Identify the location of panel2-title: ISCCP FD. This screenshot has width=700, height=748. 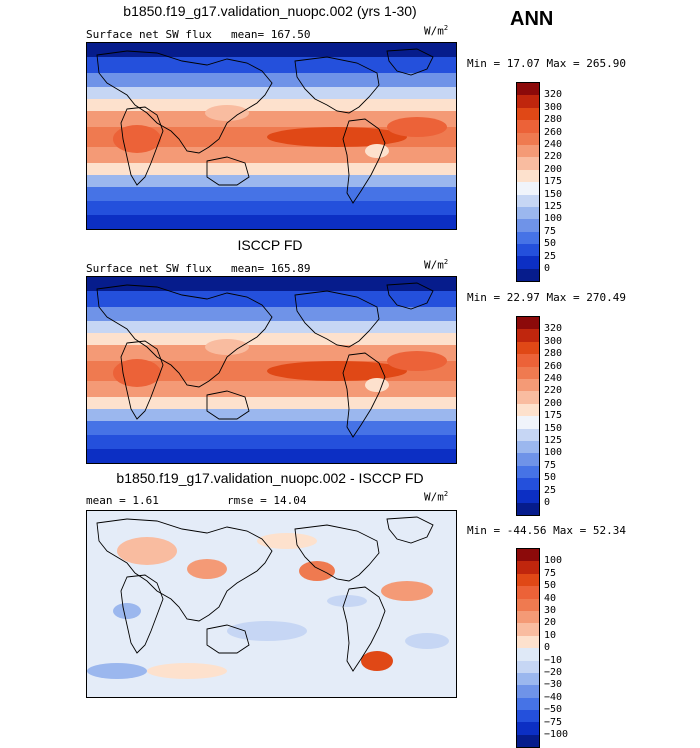
(270, 245).